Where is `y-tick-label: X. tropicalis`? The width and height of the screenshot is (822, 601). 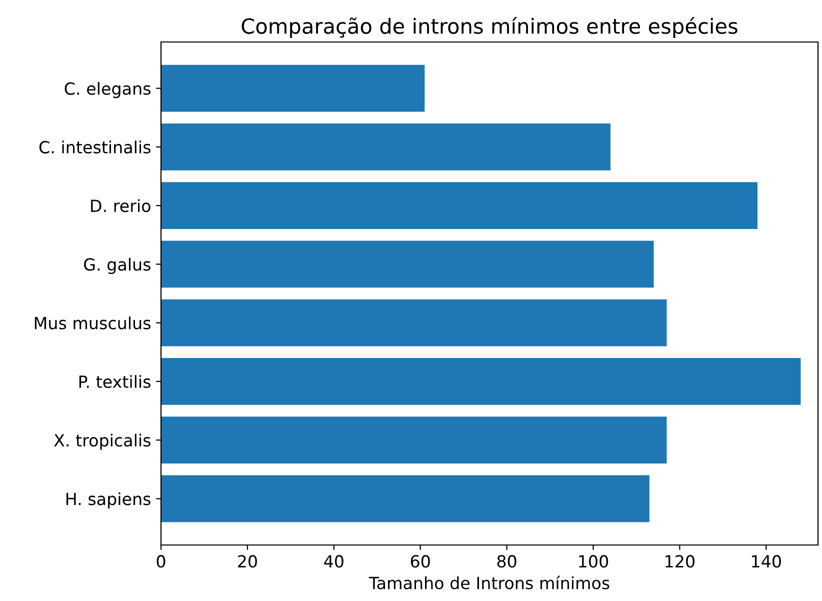 y-tick-label: X. tropicalis is located at coordinates (102, 442).